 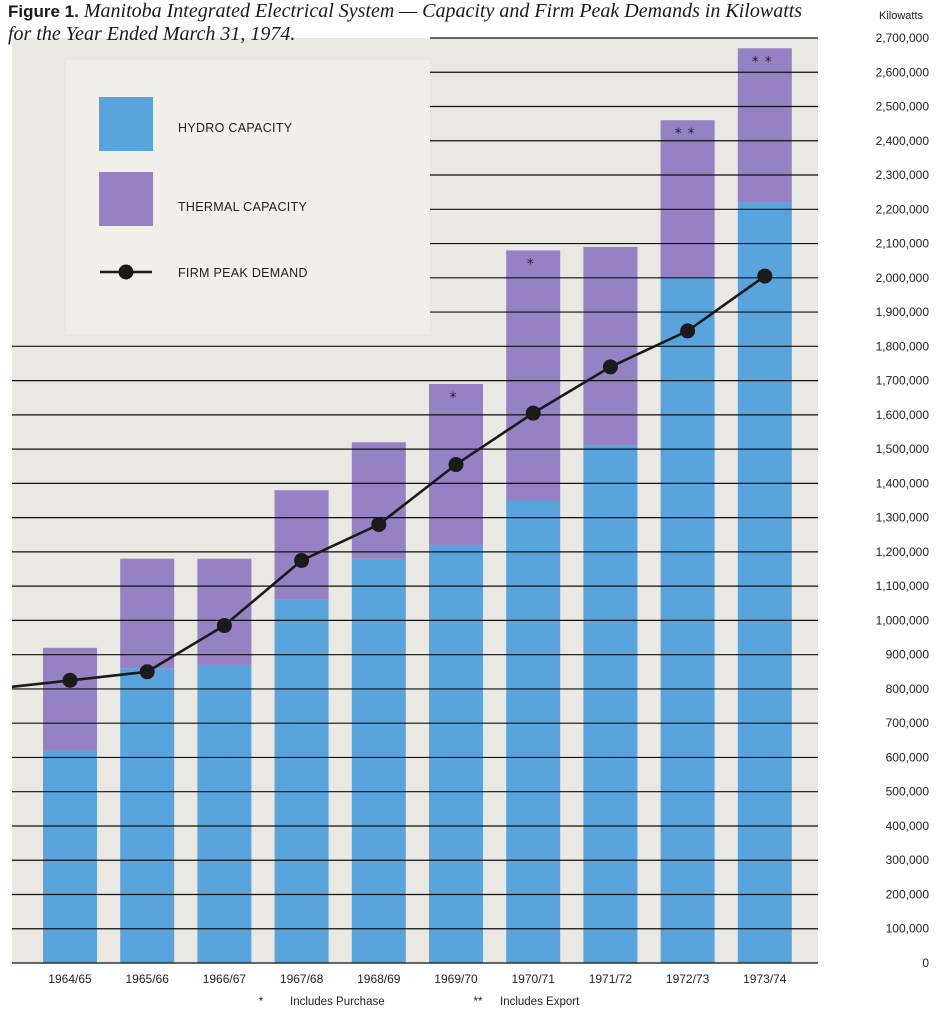 What do you see at coordinates (614, 230) in the screenshot?
I see `bar-markers-layer: ******` at bounding box center [614, 230].